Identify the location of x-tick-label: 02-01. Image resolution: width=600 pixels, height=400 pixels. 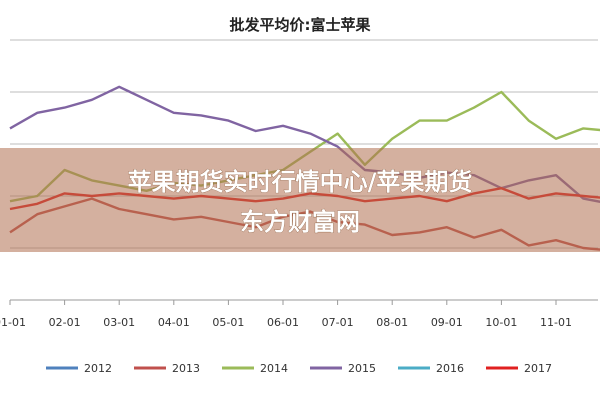
(65, 322).